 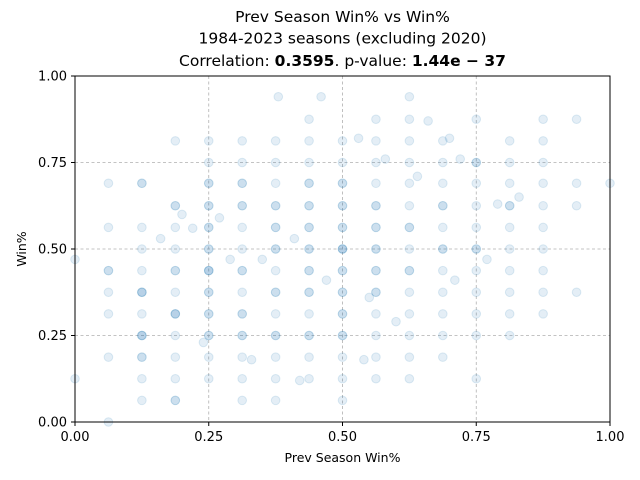 I want to click on x-tick-label: 0.00, so click(x=75, y=437).